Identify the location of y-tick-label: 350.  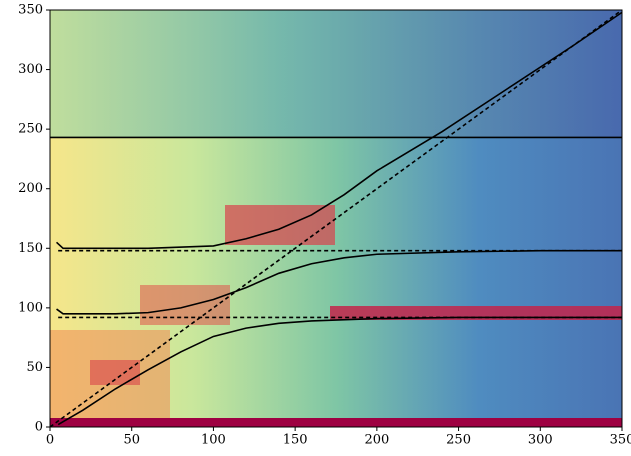
(30, 10).